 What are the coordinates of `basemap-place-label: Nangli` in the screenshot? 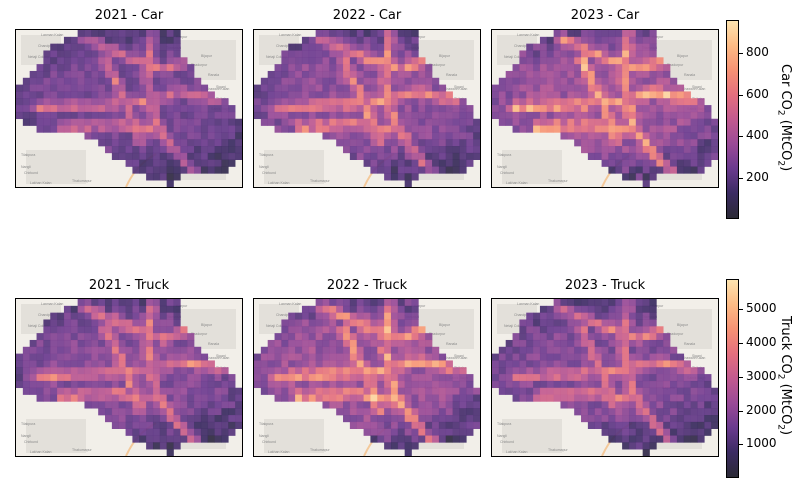 It's located at (502, 167).